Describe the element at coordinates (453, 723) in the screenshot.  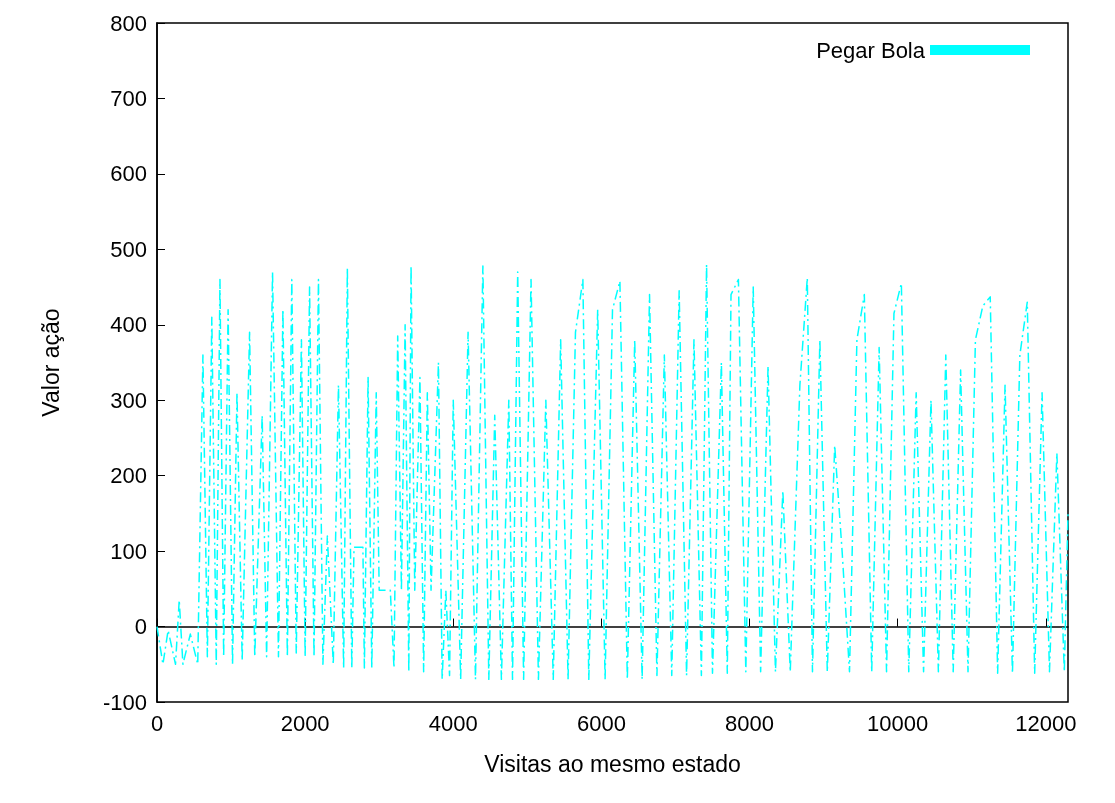
I see `x-tick-label: 4000` at that location.